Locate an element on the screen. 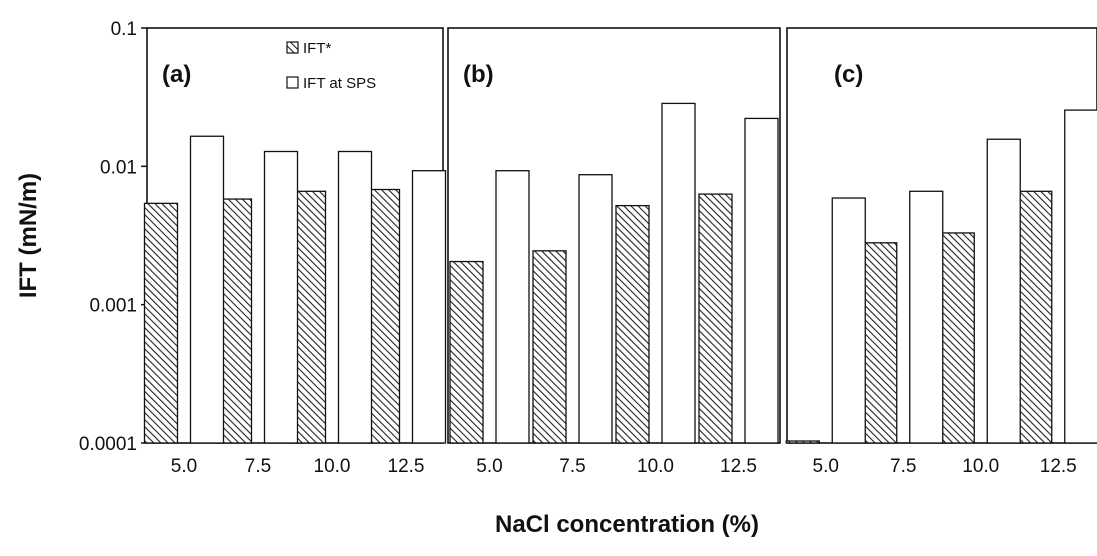  panel-label: (b) is located at coordinates (478, 74).